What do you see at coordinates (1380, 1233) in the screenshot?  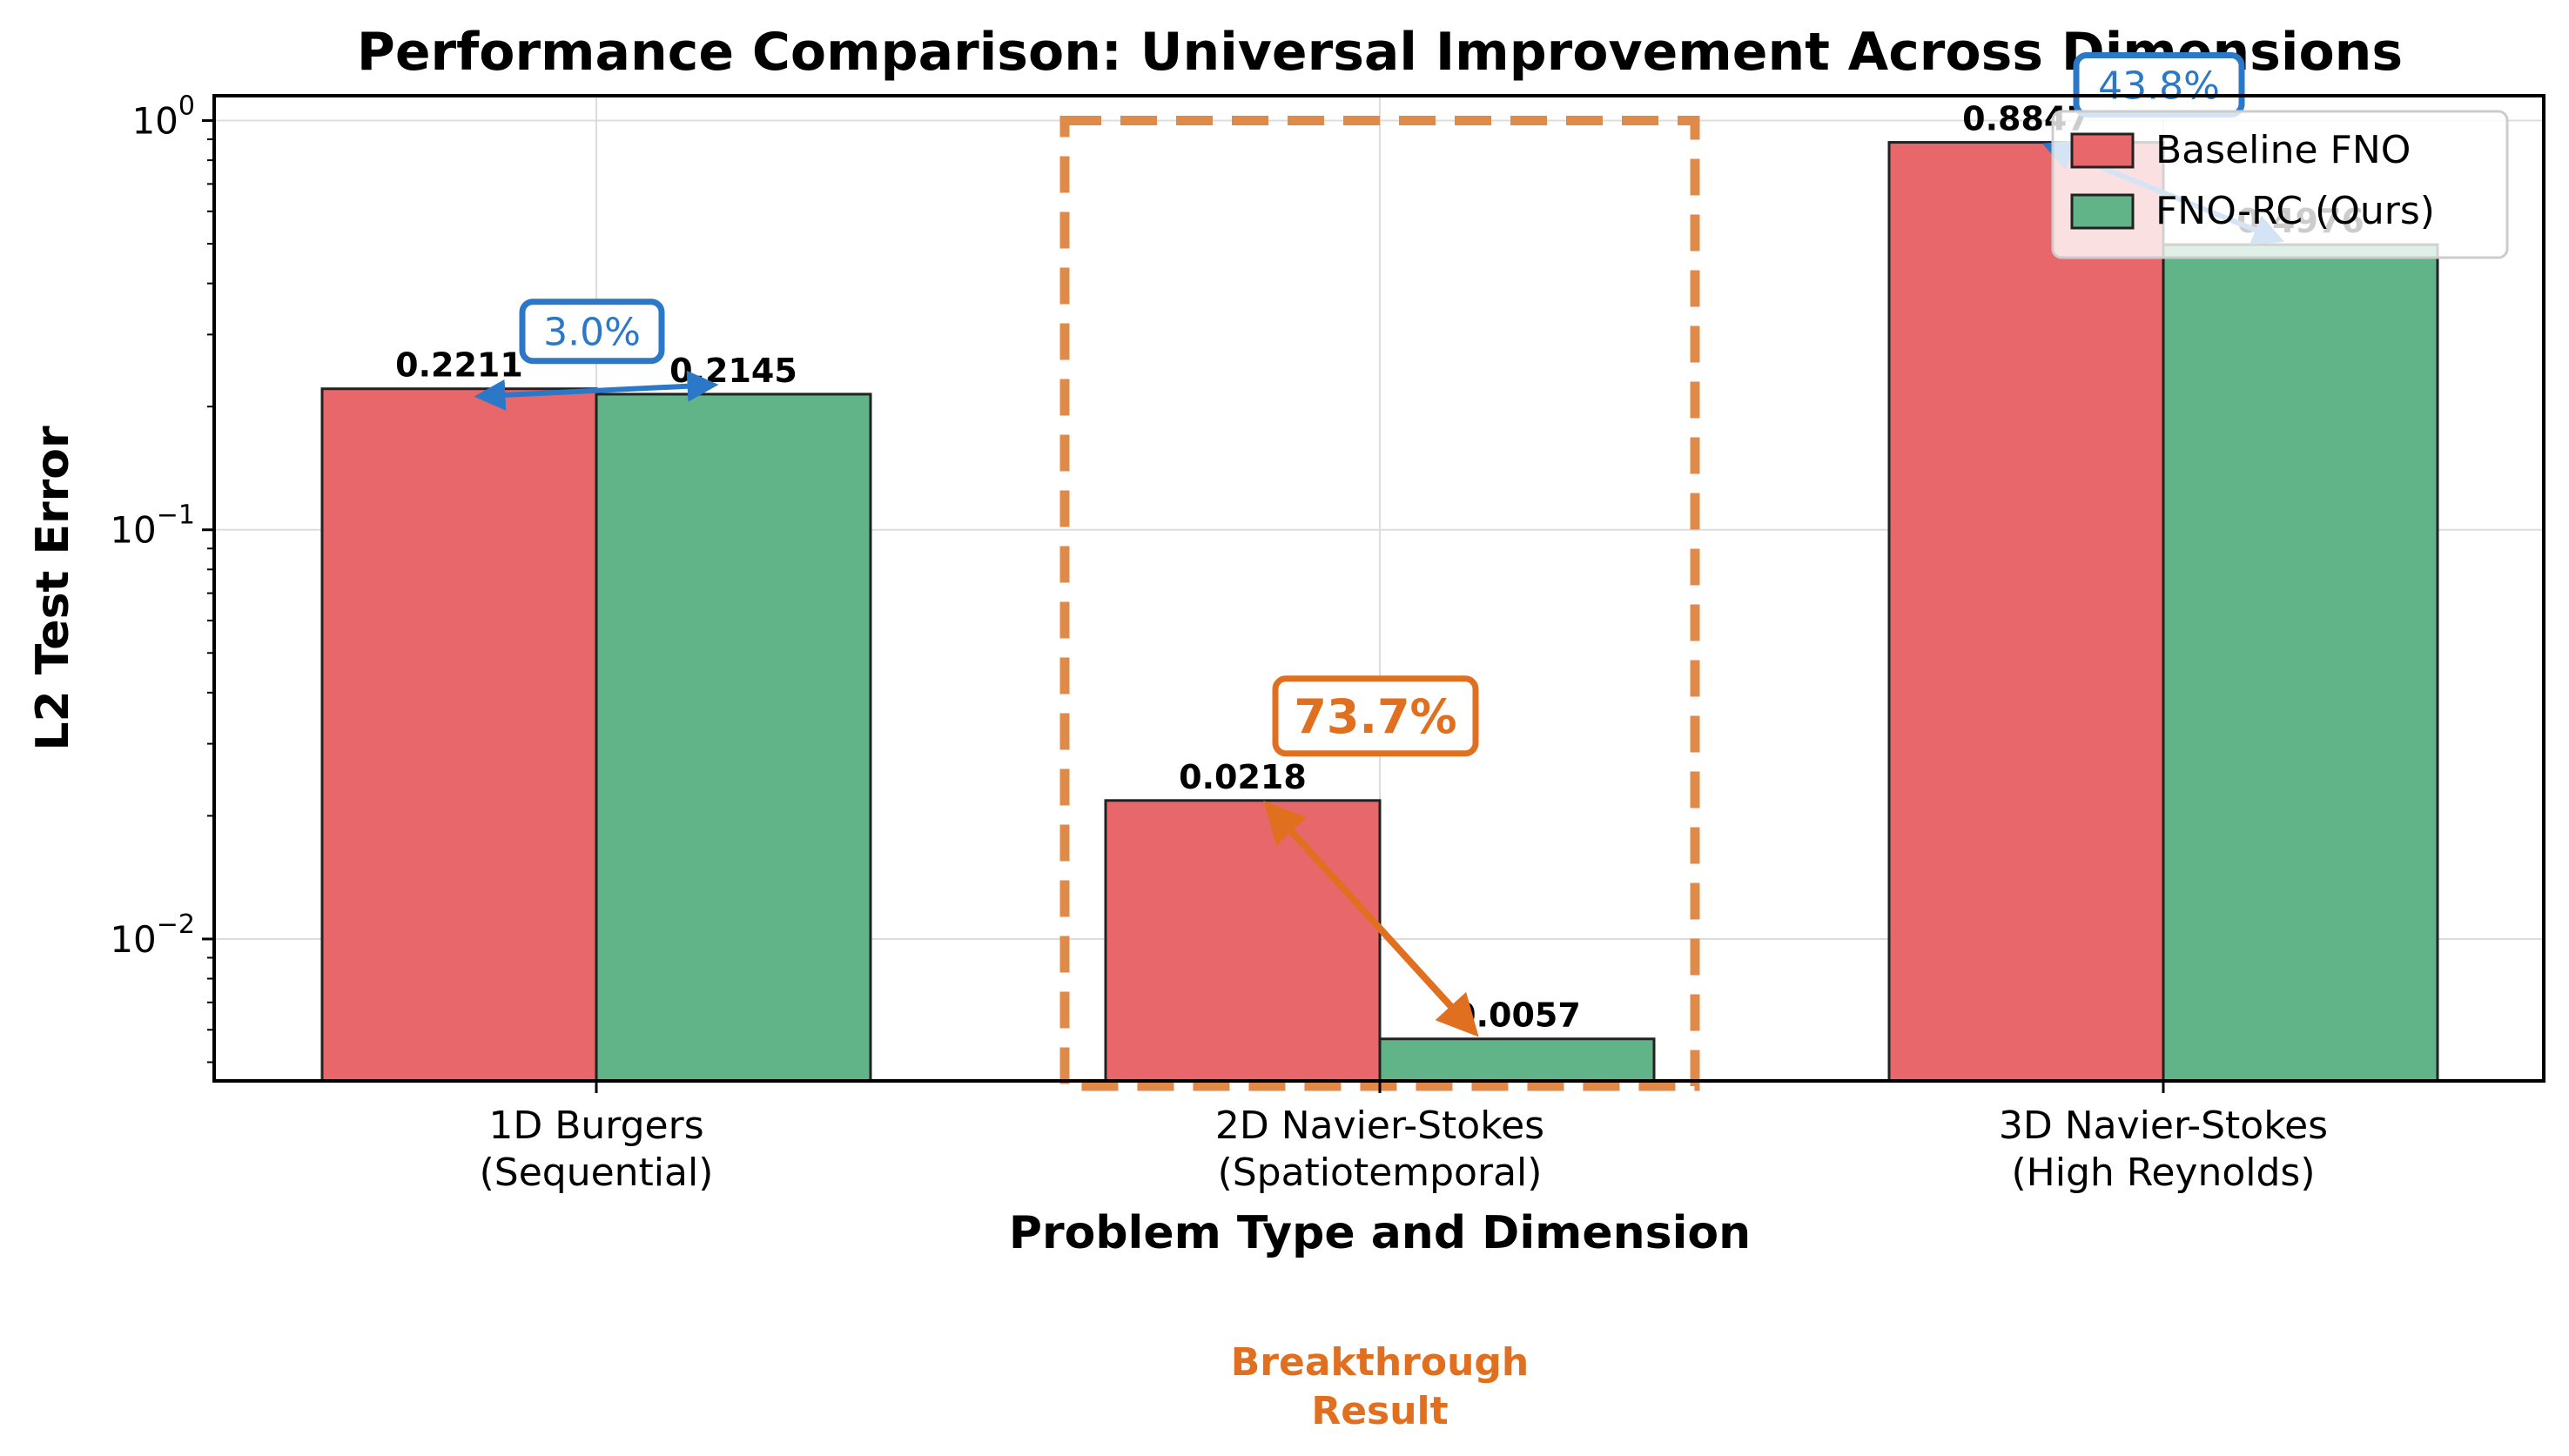 I see `x-axis-title: Problem Type and Dimension` at bounding box center [1380, 1233].